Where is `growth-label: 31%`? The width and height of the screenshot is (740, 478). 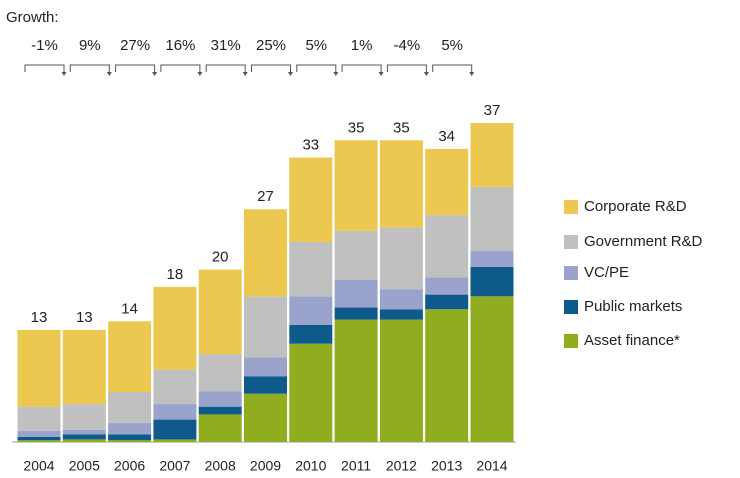
growth-label: 31% is located at coordinates (226, 45).